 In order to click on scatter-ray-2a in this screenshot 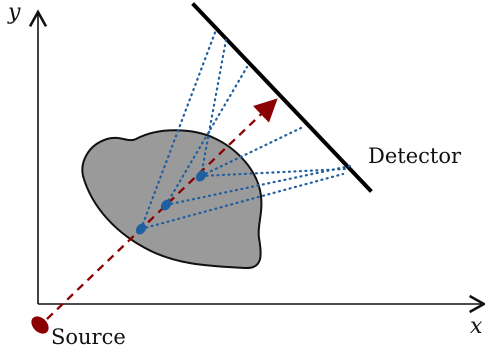, I will do `click(206, 136)`.